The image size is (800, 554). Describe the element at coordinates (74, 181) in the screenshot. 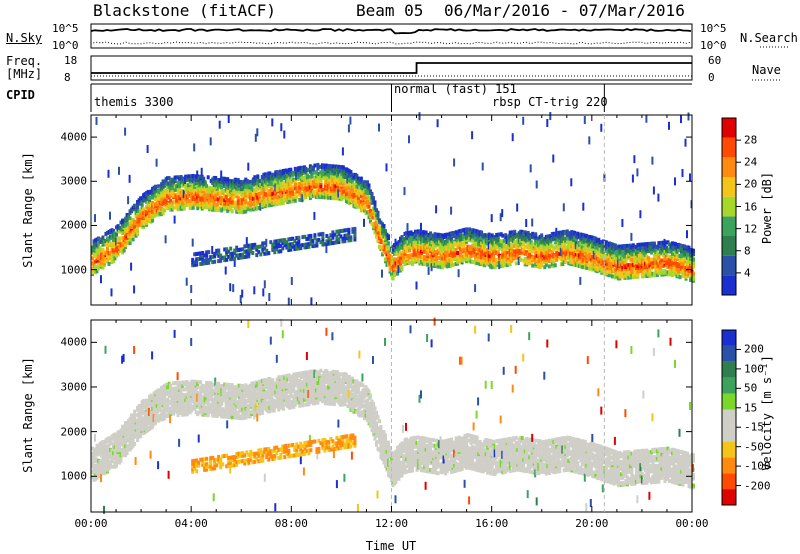

I see `y-tick-label: 3000` at that location.